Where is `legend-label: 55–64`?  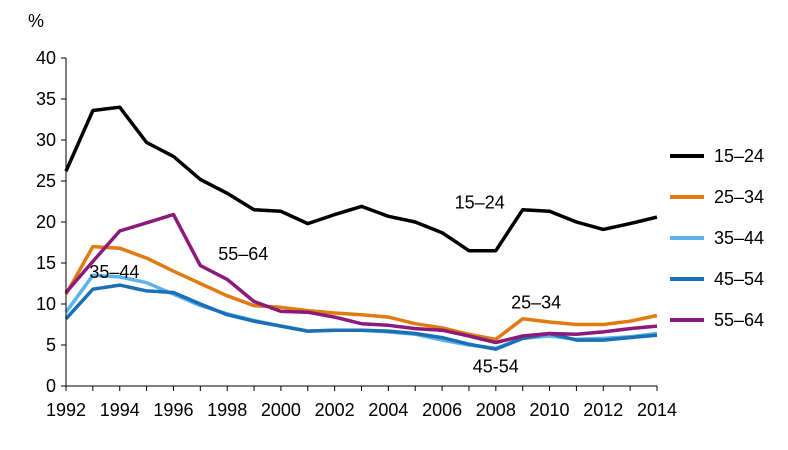 legend-label: 55–64 is located at coordinates (739, 320).